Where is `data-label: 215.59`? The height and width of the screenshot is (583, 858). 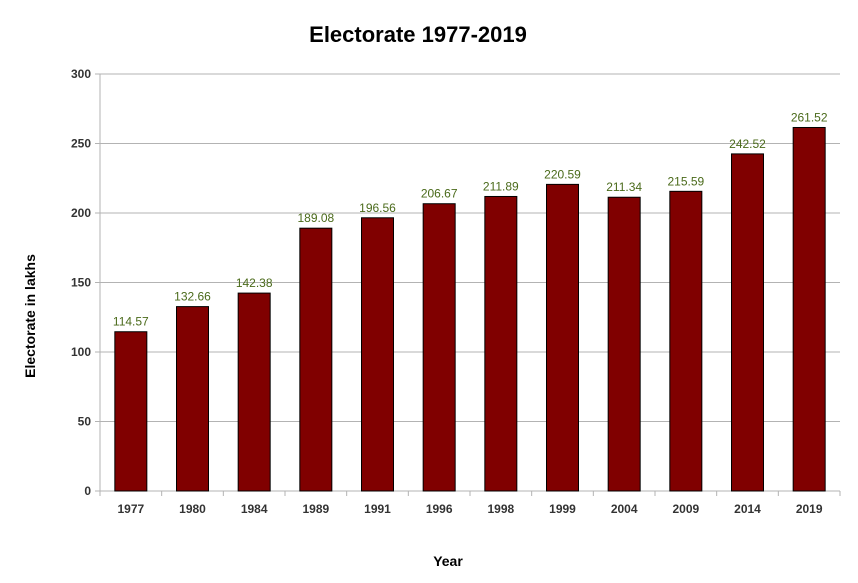
data-label: 215.59 is located at coordinates (685, 181).